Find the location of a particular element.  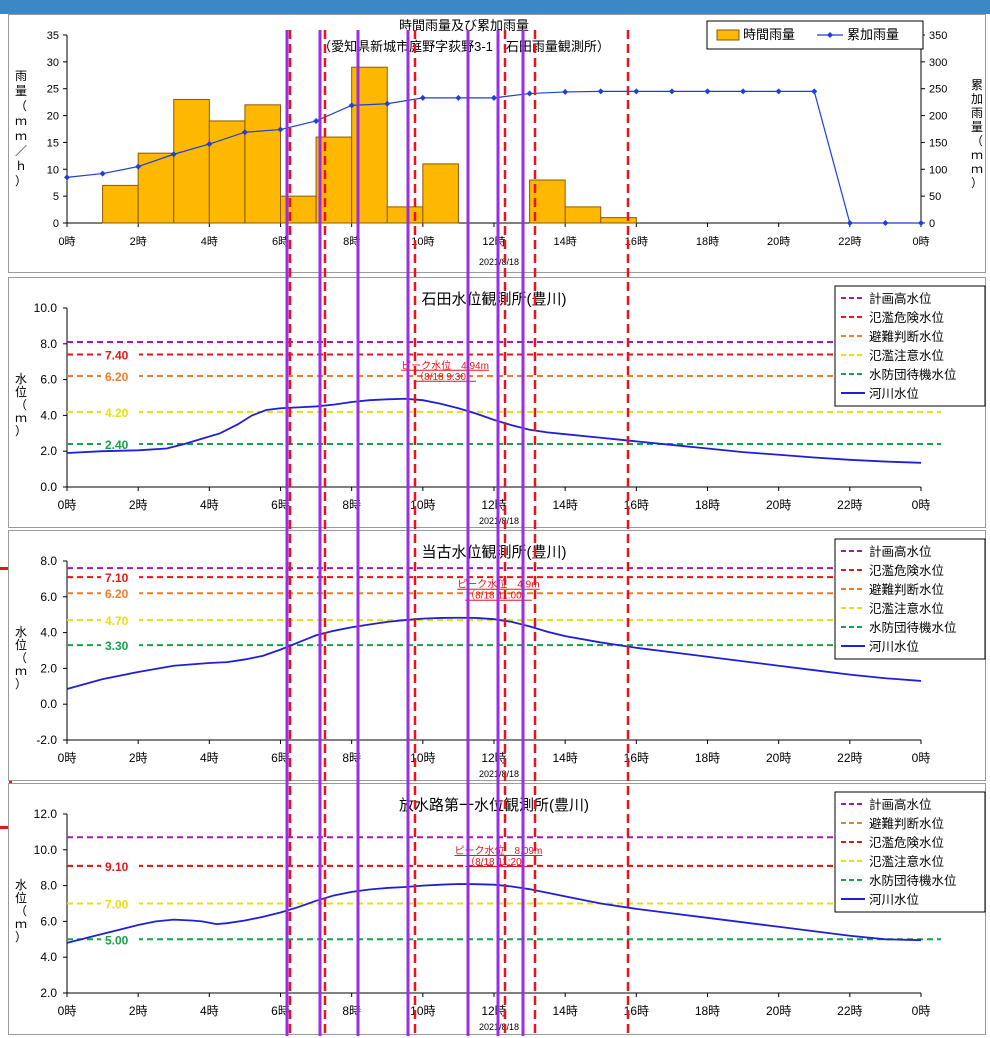

y2-tick-label: 50 is located at coordinates (935, 197).